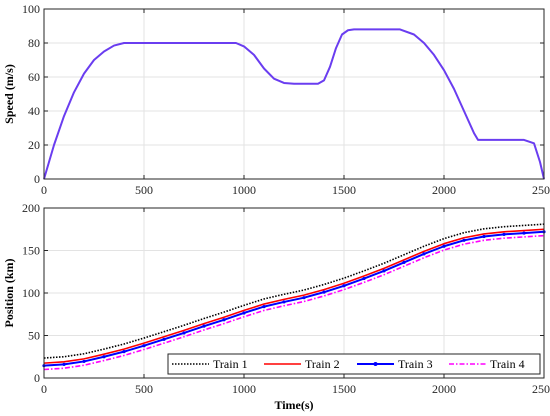  Describe the element at coordinates (34, 145) in the screenshot. I see `speed-ytick-label: 20` at that location.